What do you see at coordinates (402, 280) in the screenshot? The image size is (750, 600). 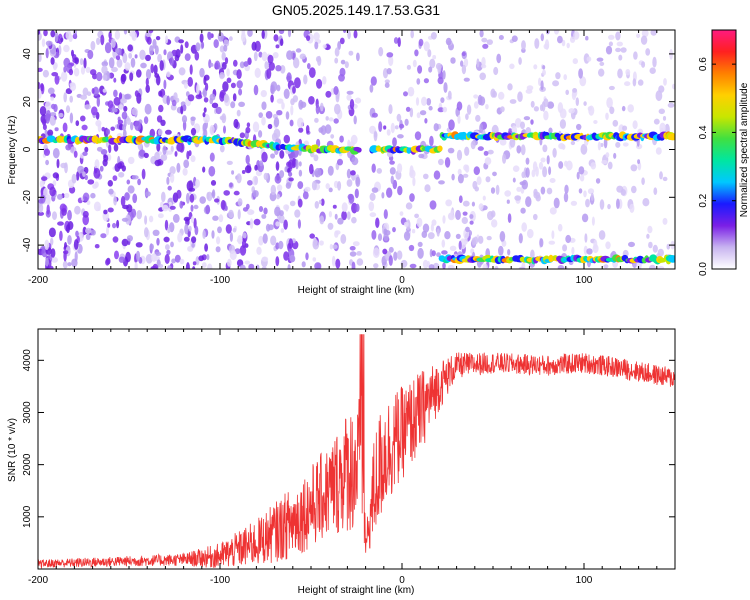 I see `x-tick-label: 0` at bounding box center [402, 280].